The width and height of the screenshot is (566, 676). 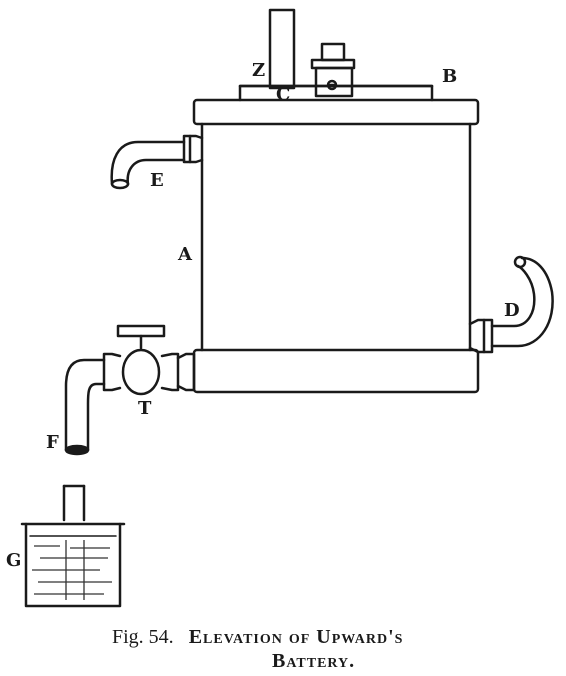 What do you see at coordinates (157, 162) in the screenshot?
I see `pipe-e` at bounding box center [157, 162].